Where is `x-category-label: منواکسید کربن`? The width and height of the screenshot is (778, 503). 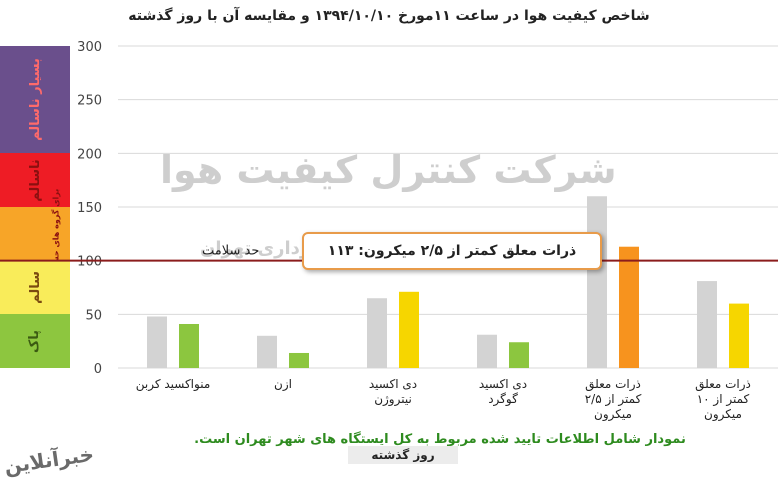 x-category-label: منواکسید کربن is located at coordinates (173, 384).